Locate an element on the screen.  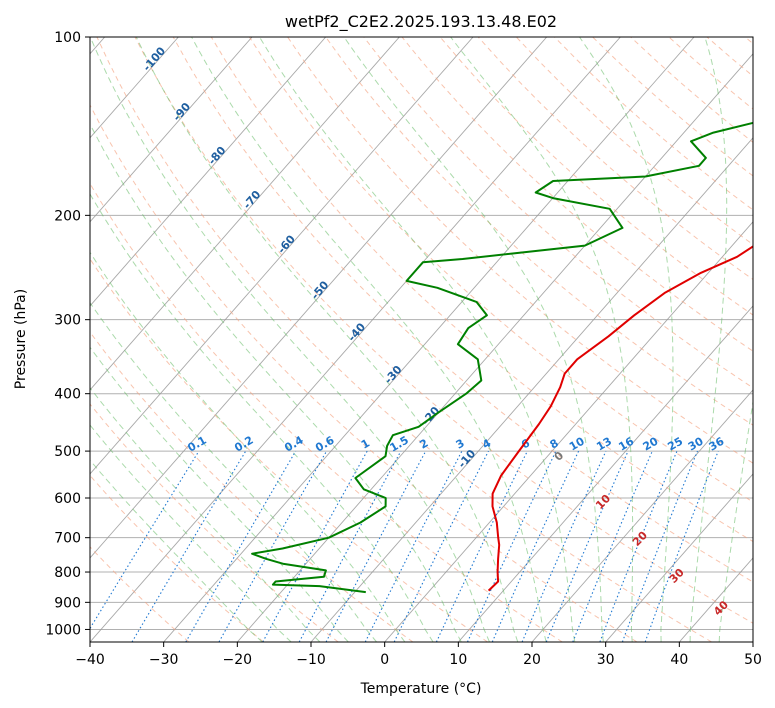
y-tick-label: 200 is located at coordinates (67, 216).